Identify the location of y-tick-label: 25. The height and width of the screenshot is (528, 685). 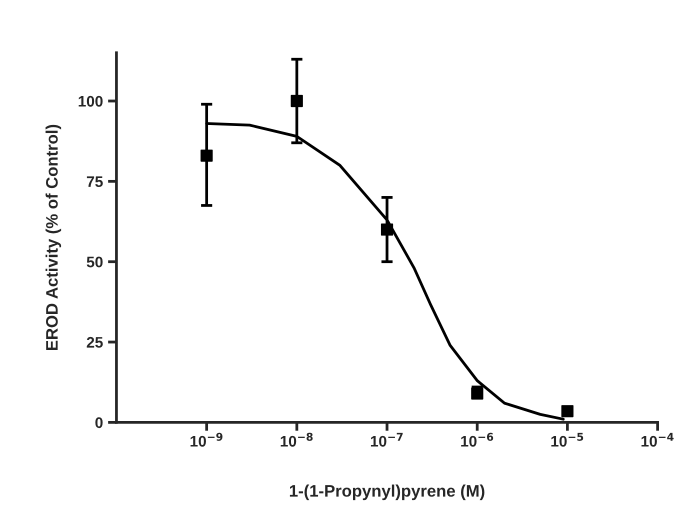
(94, 342).